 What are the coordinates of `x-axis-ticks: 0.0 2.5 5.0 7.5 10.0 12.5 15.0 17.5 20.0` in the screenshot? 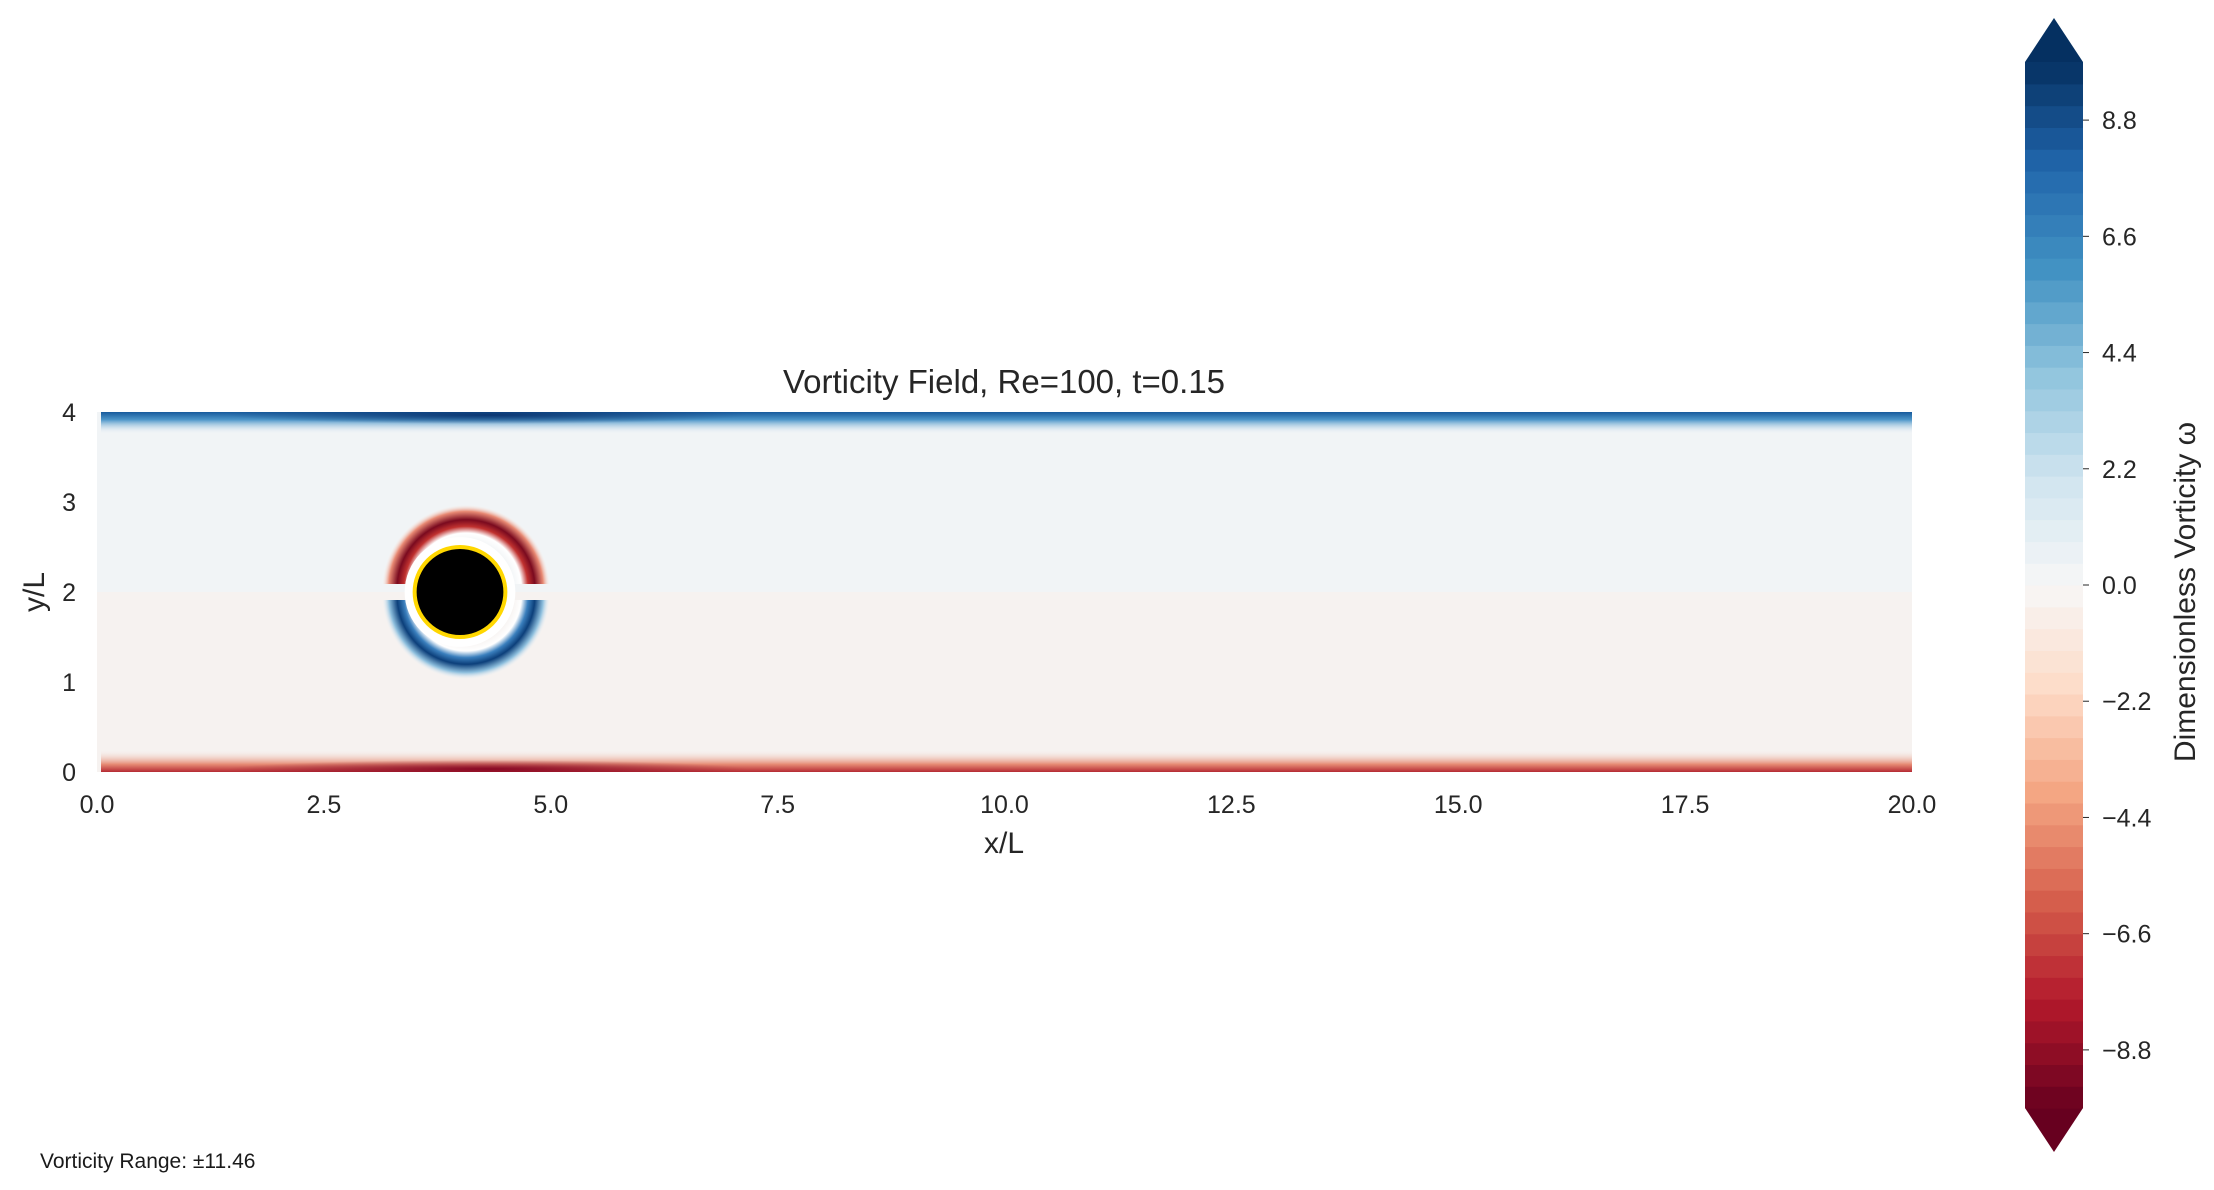 It's located at (1008, 805).